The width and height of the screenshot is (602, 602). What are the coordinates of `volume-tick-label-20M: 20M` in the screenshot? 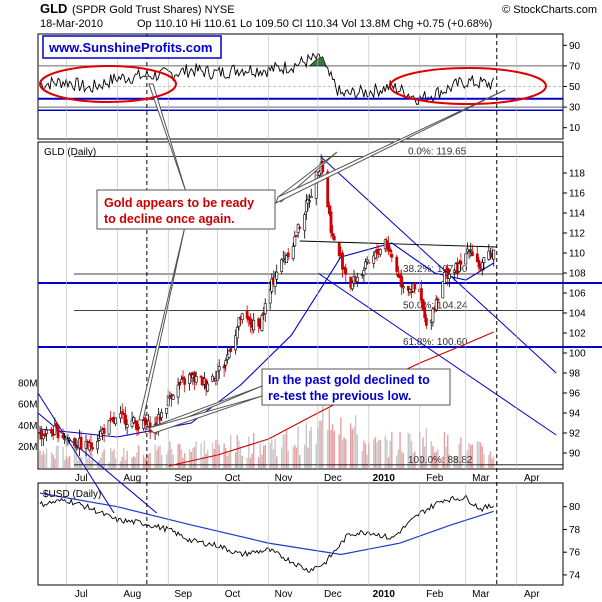 It's located at (27, 447).